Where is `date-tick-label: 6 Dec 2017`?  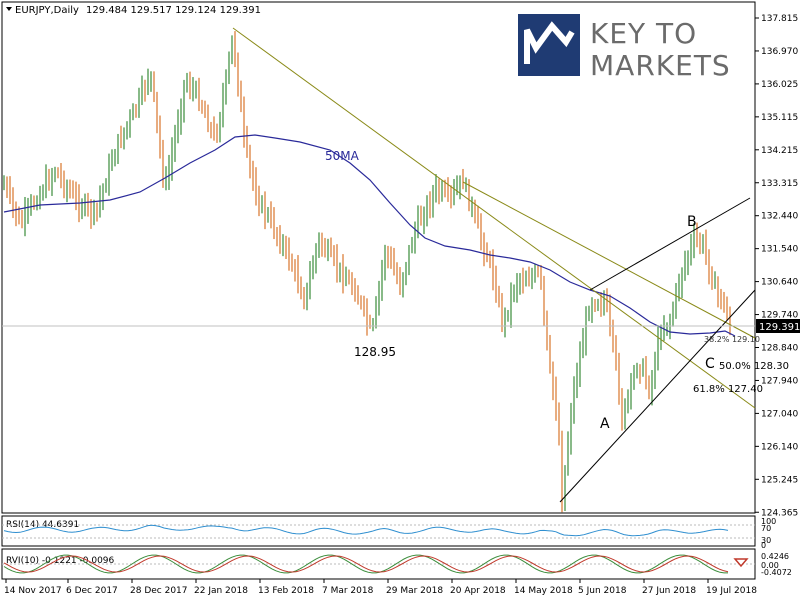 date-tick-label: 6 Dec 2017 is located at coordinates (92, 591).